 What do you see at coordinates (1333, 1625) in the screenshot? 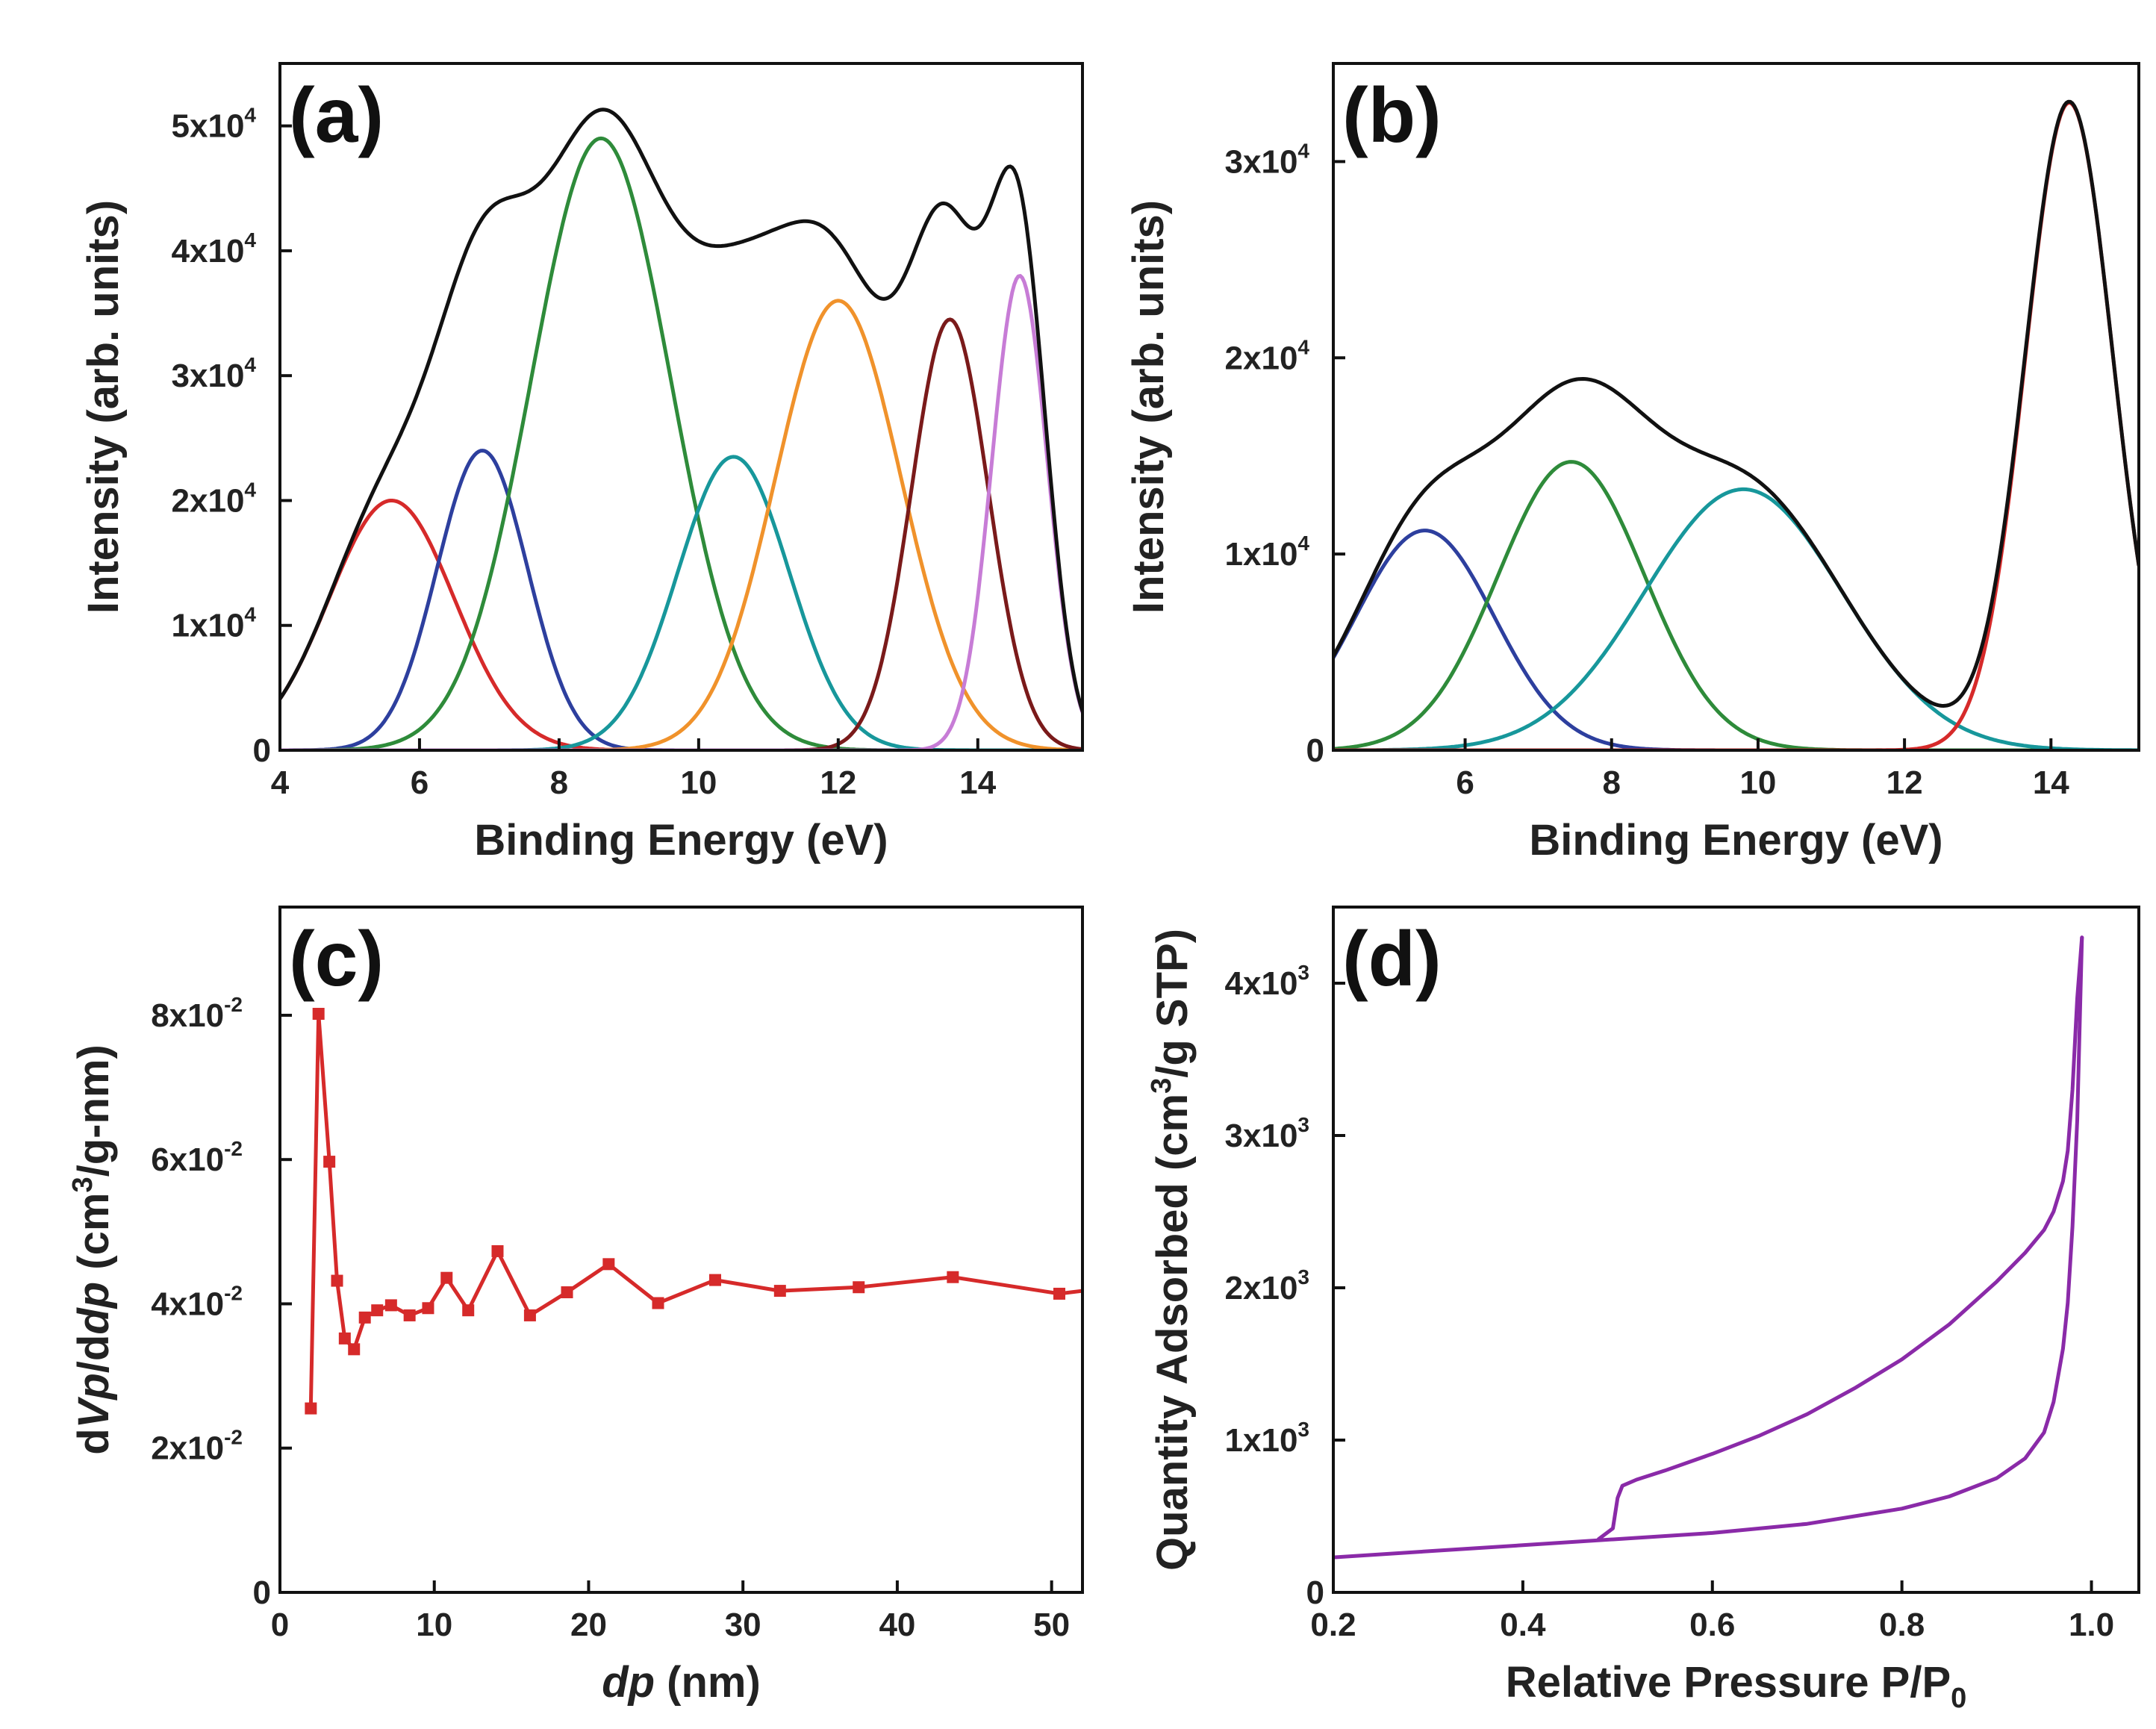
I see `x-tick-label: 0.2` at bounding box center [1333, 1625].